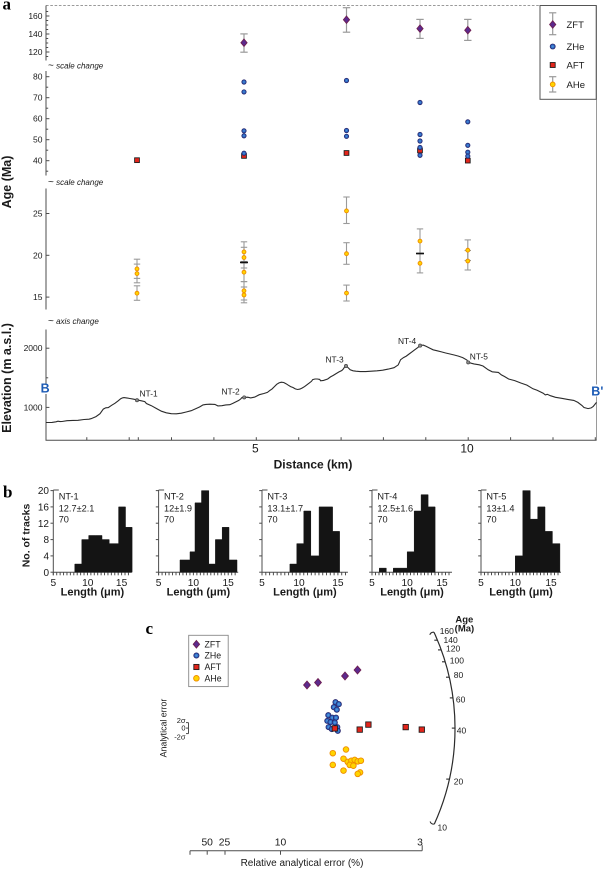 Image resolution: width=603 pixels, height=869 pixels. What do you see at coordinates (44, 524) in the screenshot?
I see `svg-text: 12` at bounding box center [44, 524].